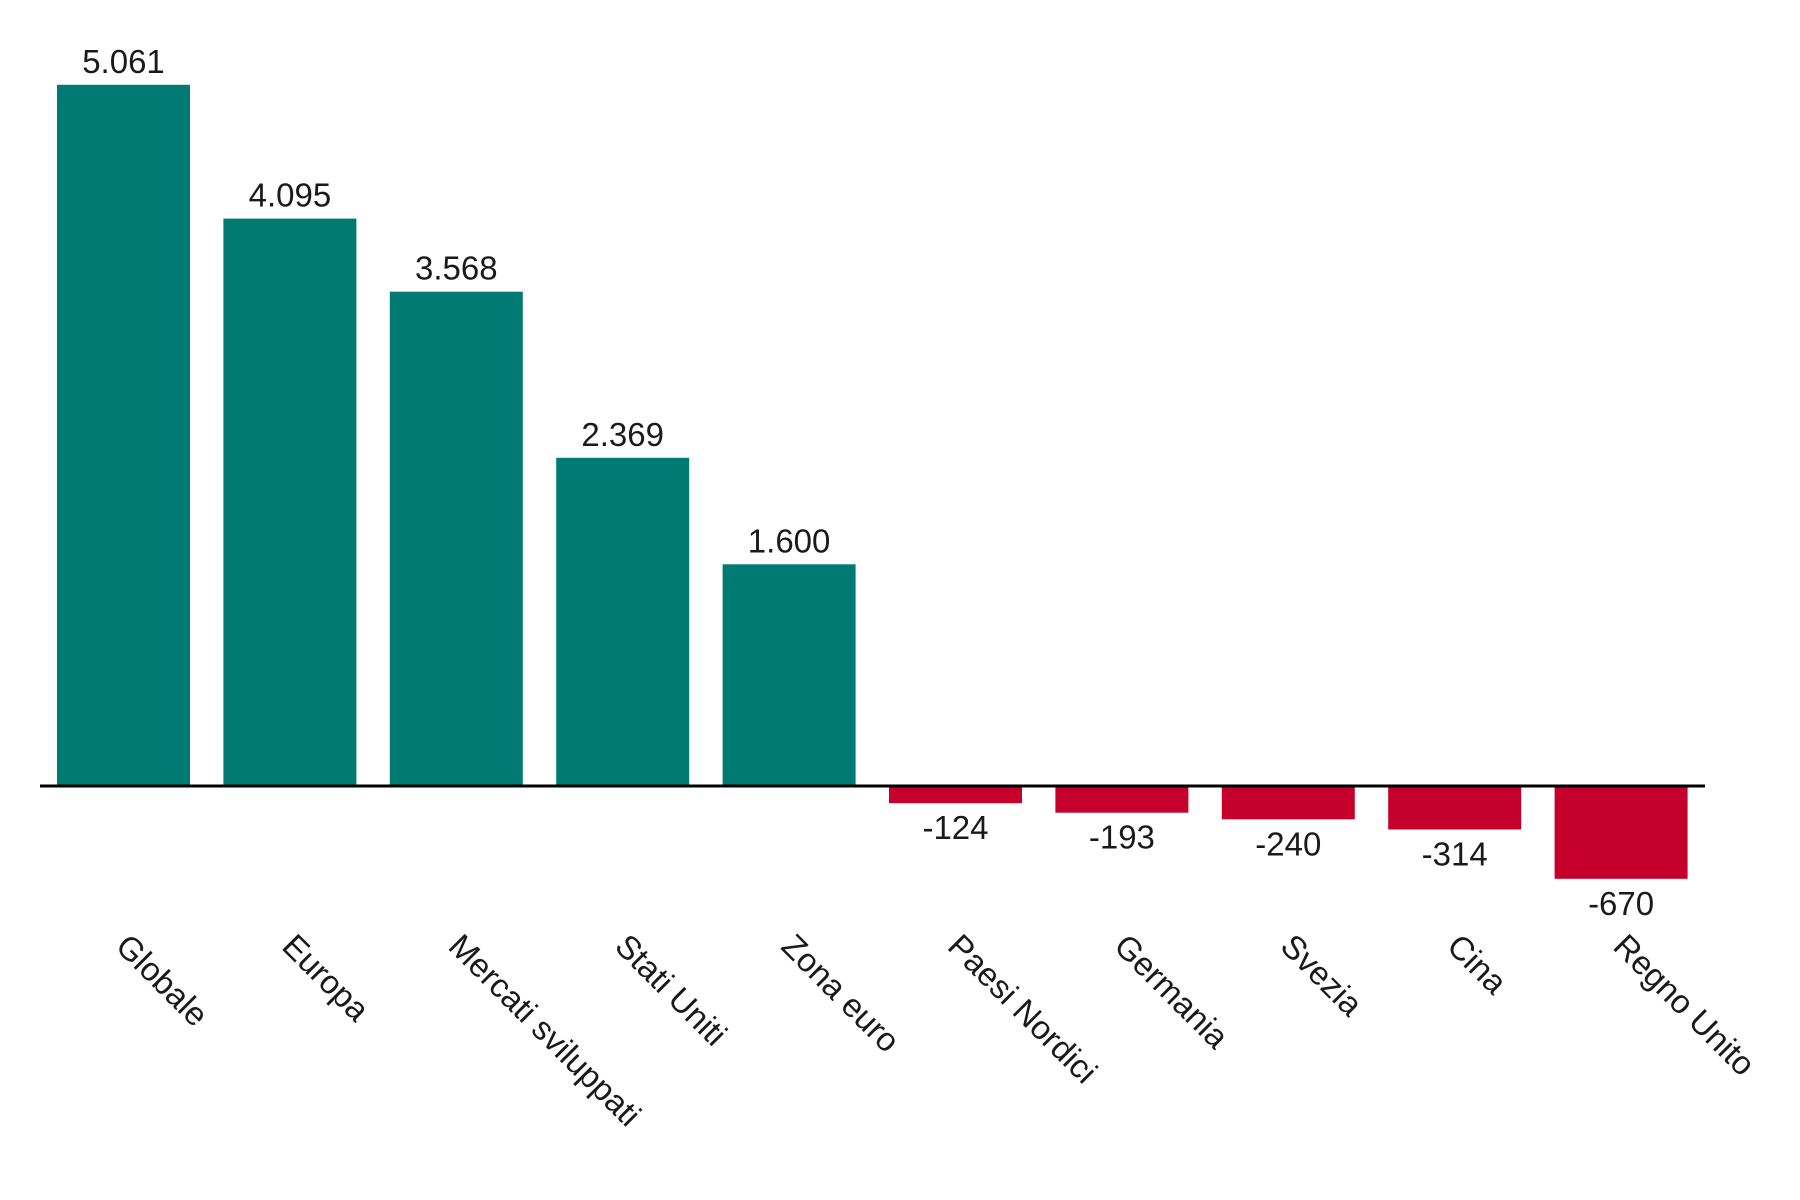  Describe the element at coordinates (123, 435) in the screenshot. I see `bar-globale` at that location.